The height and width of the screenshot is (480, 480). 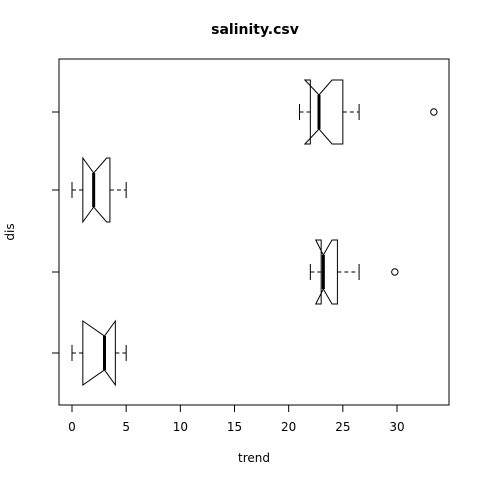 What do you see at coordinates (126, 427) in the screenshot?
I see `x-tick-label: 5` at bounding box center [126, 427].